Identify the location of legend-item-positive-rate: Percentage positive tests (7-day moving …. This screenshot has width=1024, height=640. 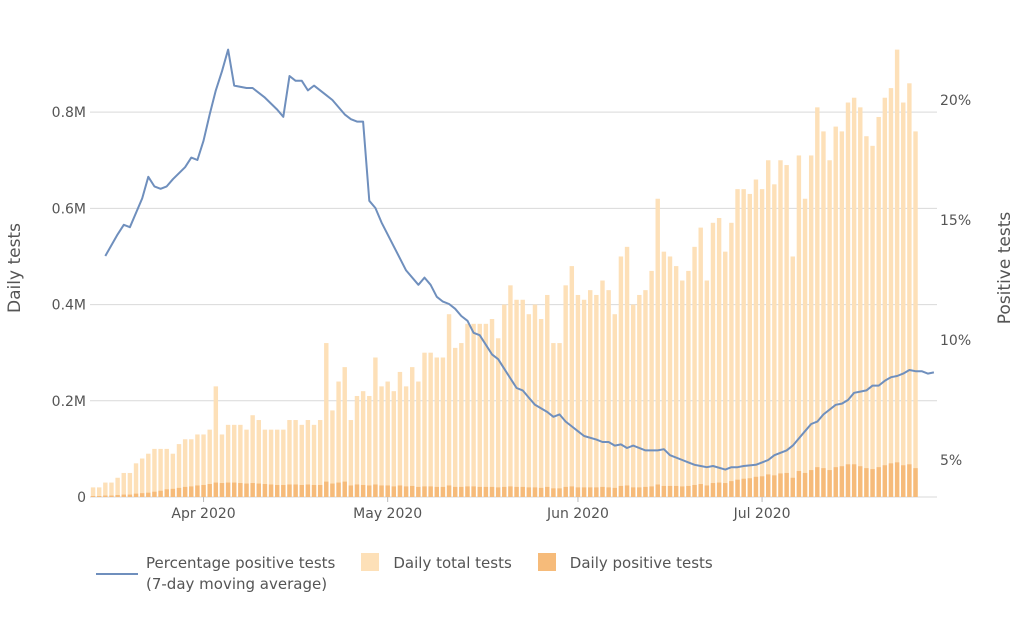
(215, 574).